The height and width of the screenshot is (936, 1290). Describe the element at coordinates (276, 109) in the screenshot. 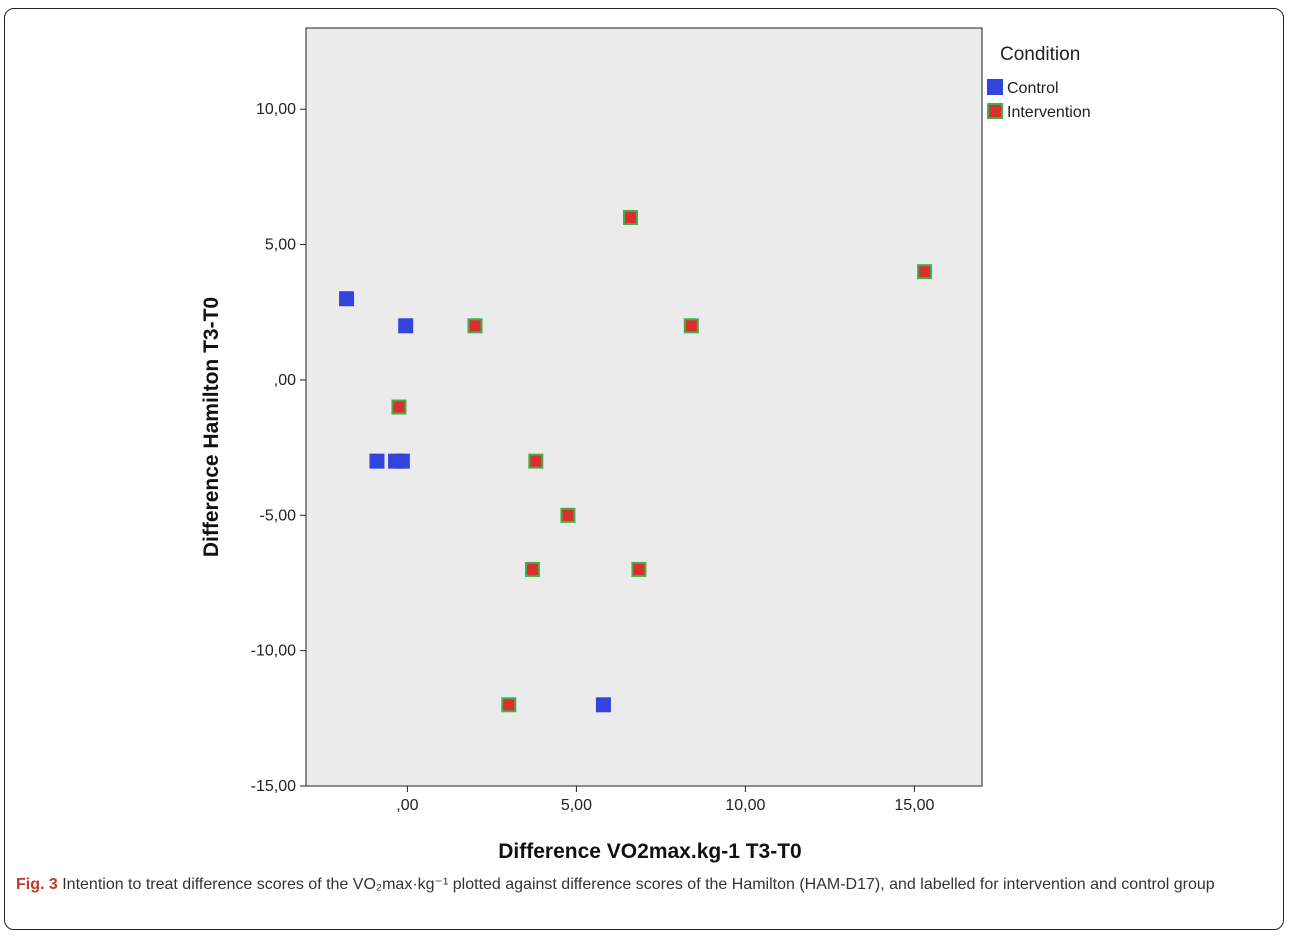

I see `y-tick-label: 10,00` at that location.